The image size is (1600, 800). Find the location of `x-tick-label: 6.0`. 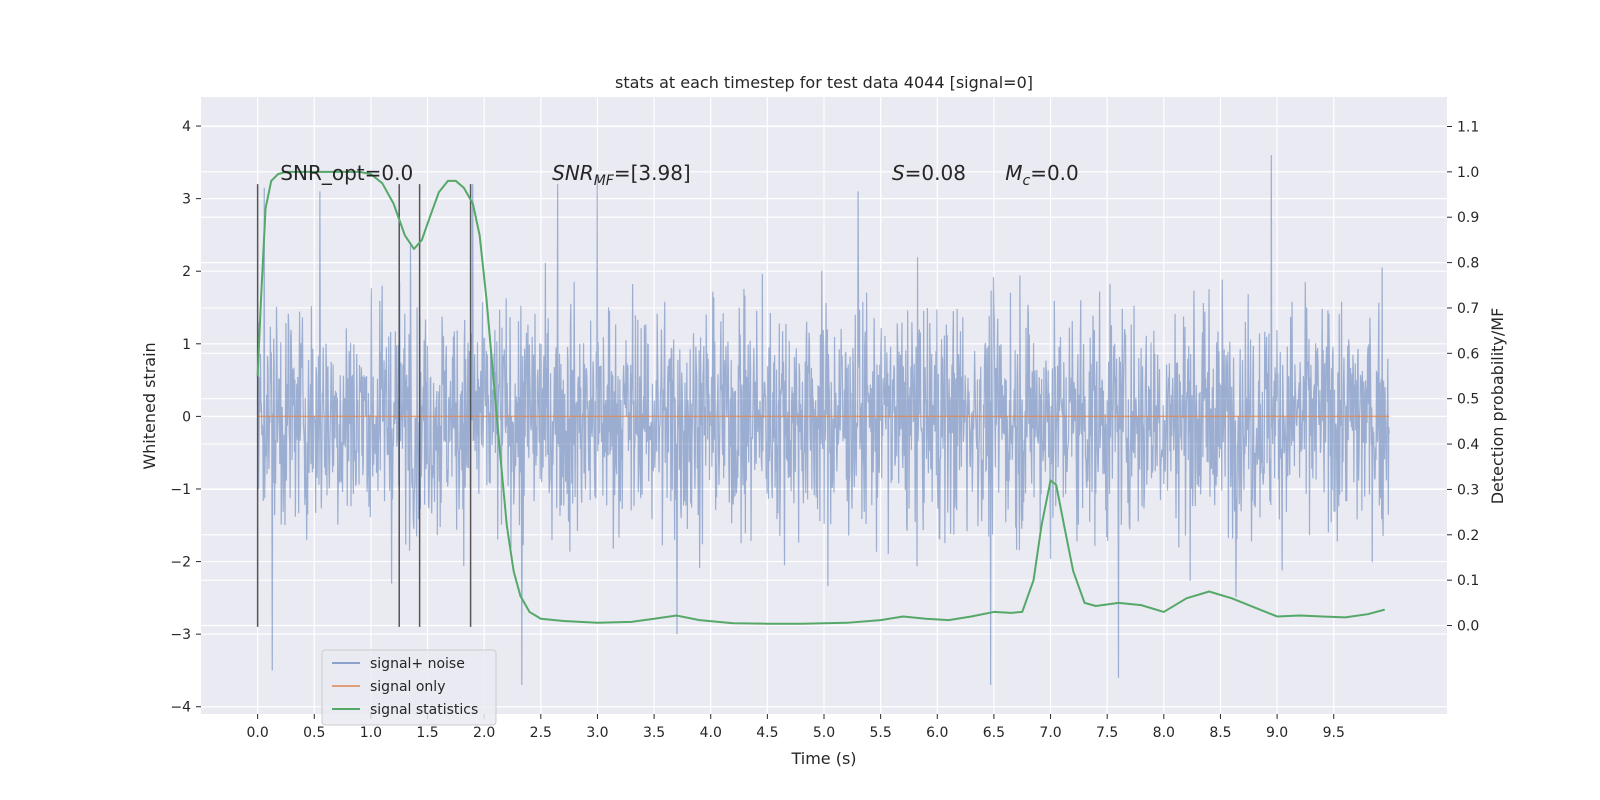

x-tick-label: 6.0 is located at coordinates (937, 733).